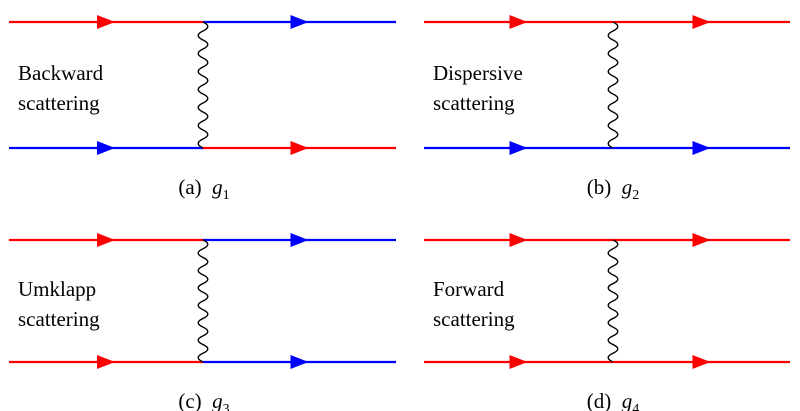 This screenshot has height=411, width=800. Describe the element at coordinates (635, 195) in the screenshot. I see `caption-subscript: 2` at that location.